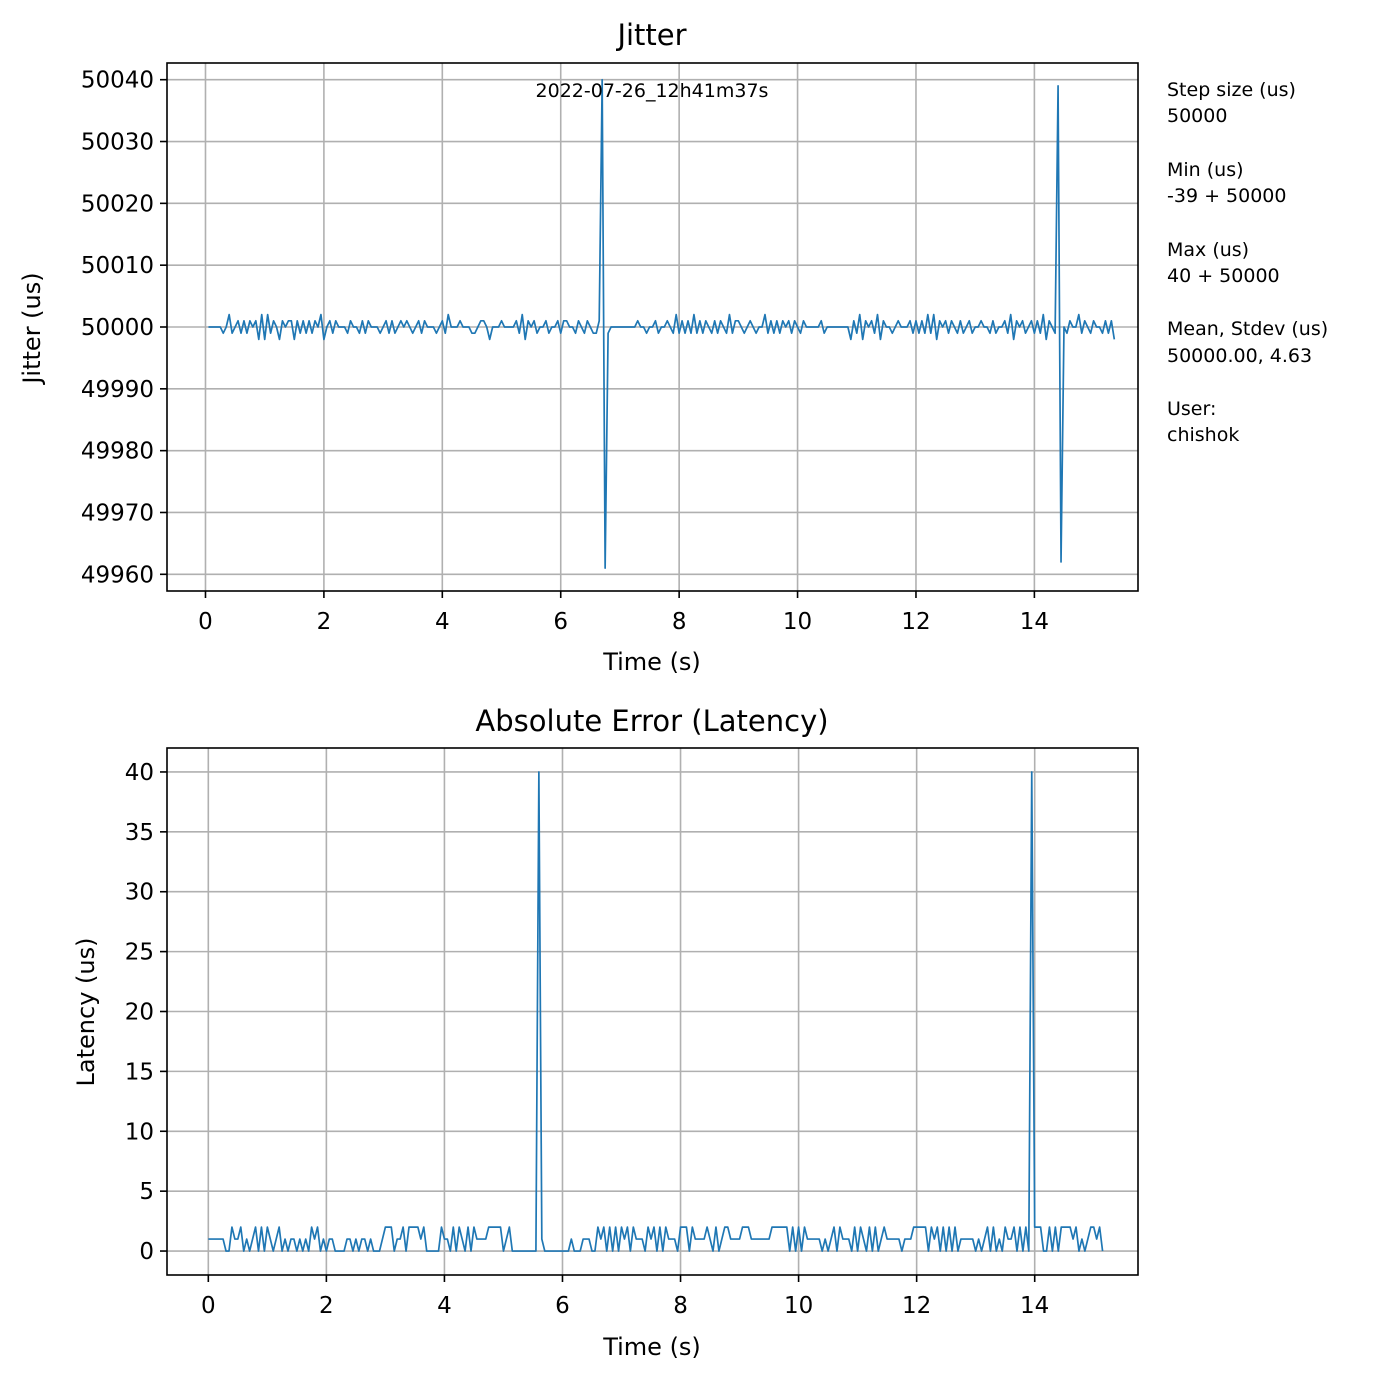  I want to click on jitter-ylabel: Jitter (us), so click(32, 328).